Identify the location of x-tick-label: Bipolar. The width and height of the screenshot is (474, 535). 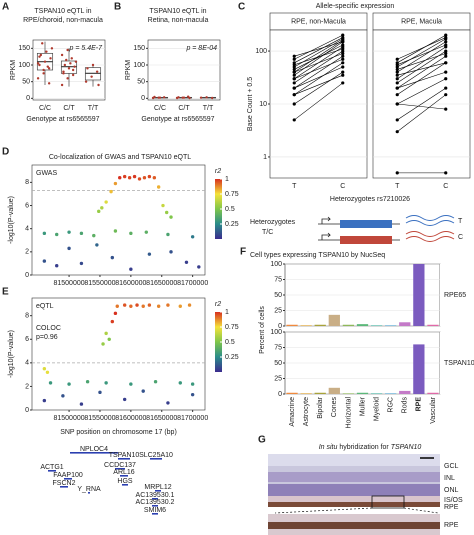
(320, 407).